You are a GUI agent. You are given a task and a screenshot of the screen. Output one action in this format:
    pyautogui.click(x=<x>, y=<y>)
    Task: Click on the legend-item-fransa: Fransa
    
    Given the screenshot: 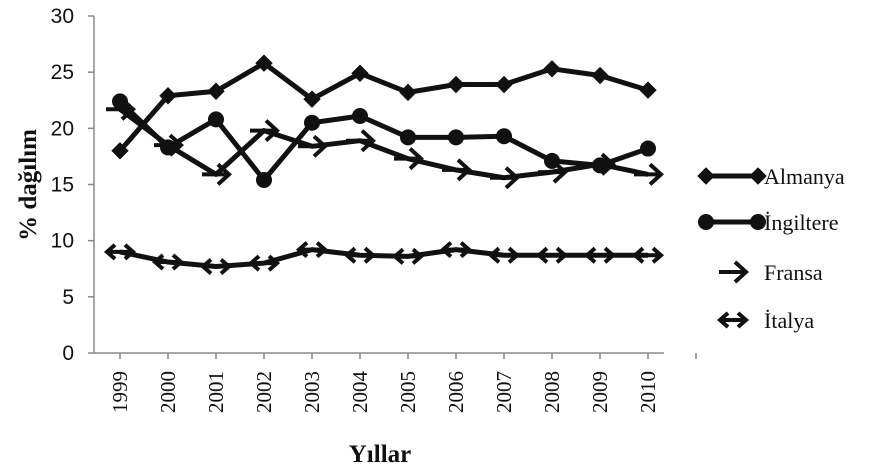 What is the action you would take?
    pyautogui.click(x=771, y=272)
    